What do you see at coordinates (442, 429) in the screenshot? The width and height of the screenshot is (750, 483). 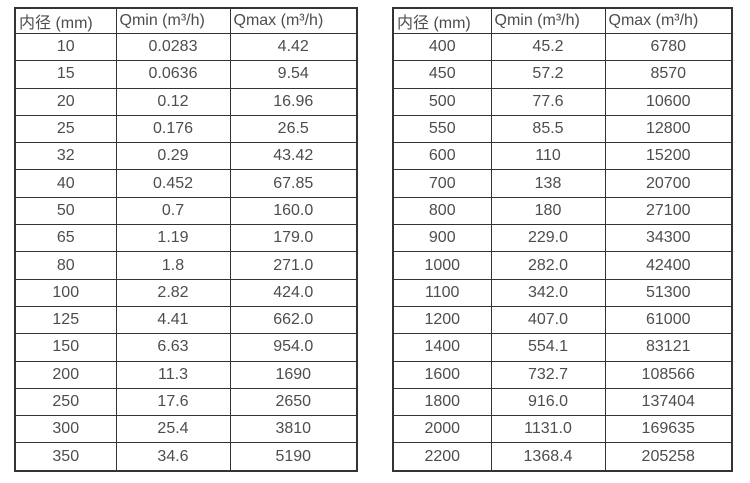 I see `table-cell: 2000` at bounding box center [442, 429].